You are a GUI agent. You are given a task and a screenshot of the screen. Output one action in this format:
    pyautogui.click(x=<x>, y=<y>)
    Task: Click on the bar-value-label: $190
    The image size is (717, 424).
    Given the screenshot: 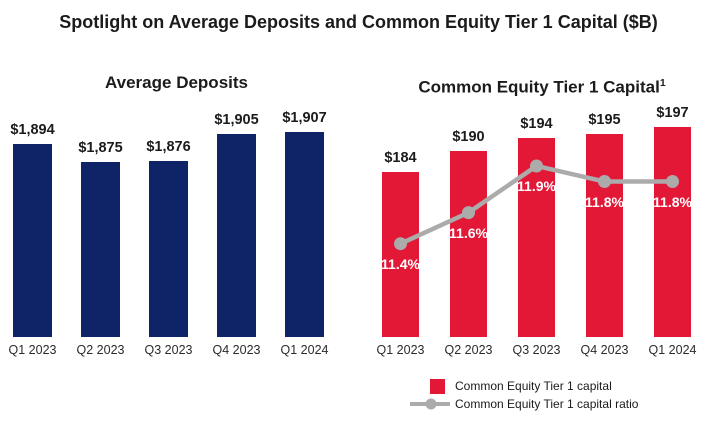 What is the action you would take?
    pyautogui.click(x=468, y=137)
    